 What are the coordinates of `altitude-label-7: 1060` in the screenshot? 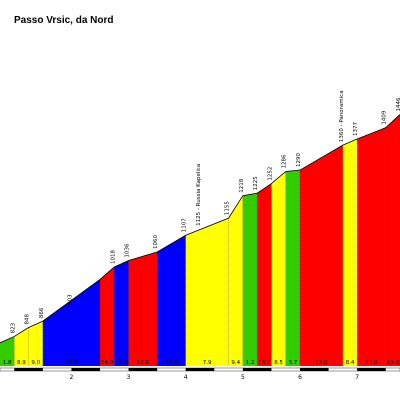 It's located at (156, 241).